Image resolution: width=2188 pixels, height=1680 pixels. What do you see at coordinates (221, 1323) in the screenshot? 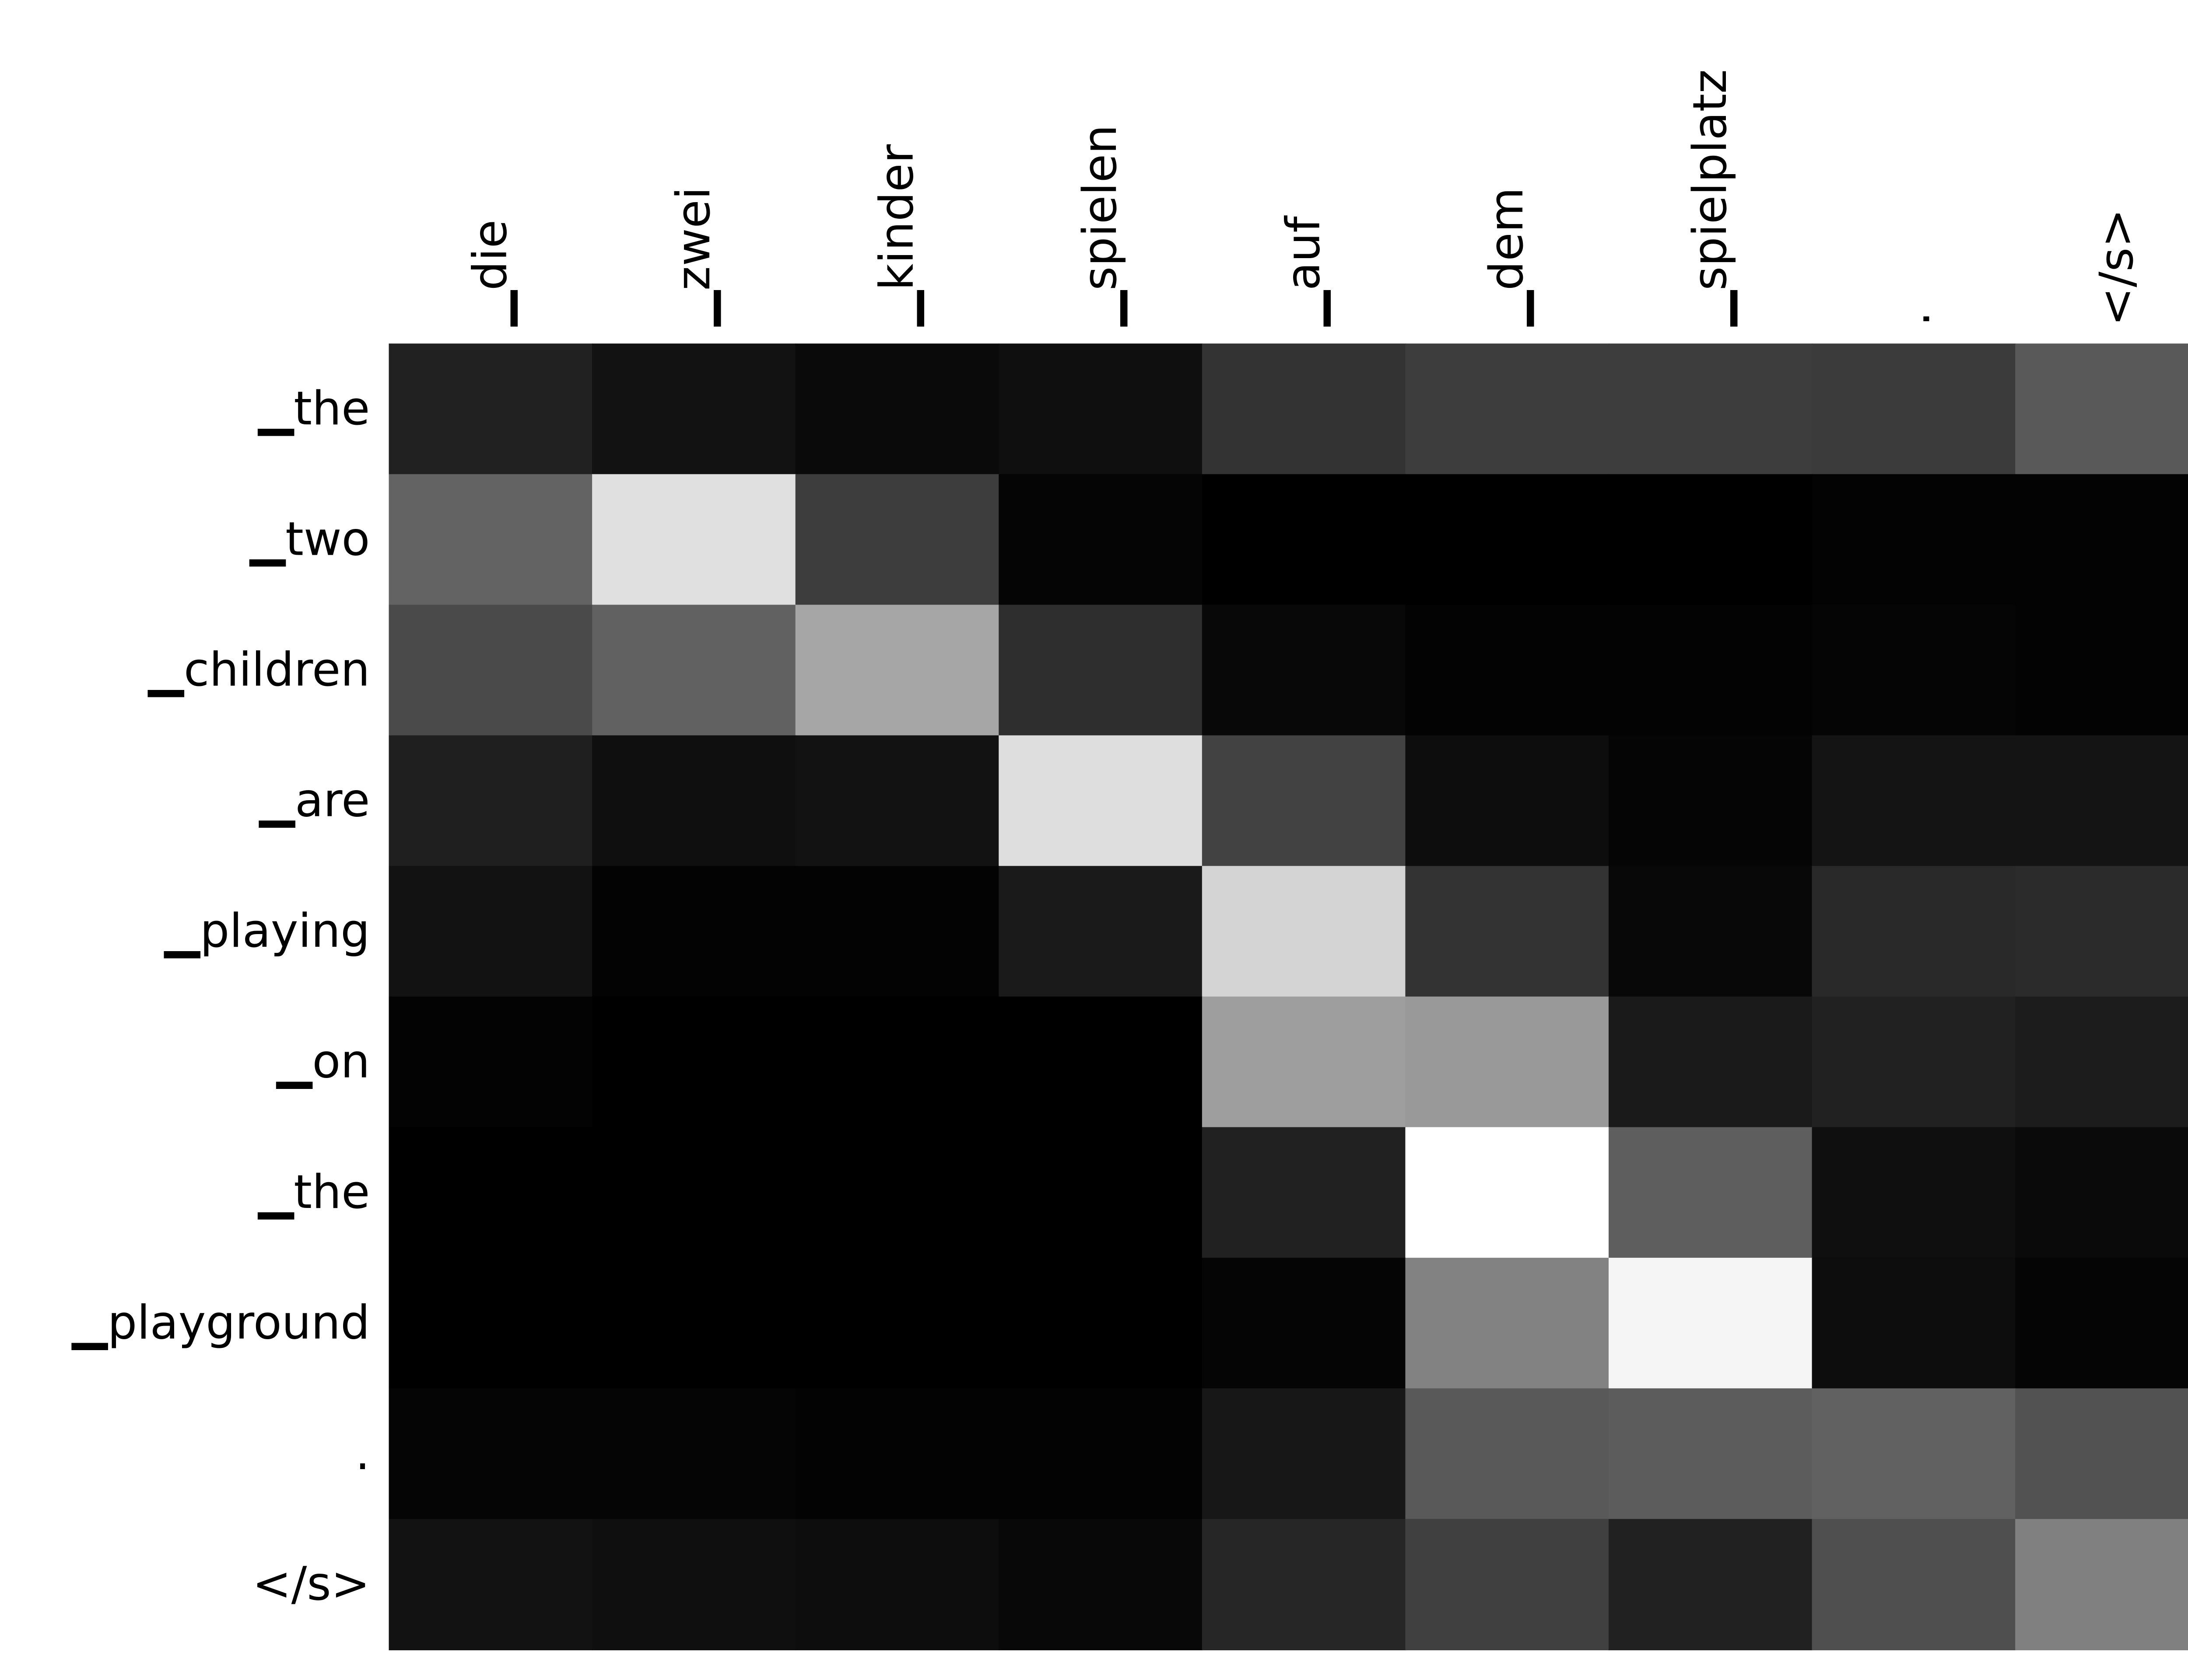
I see `y-tick-label: ▁playground` at bounding box center [221, 1323].